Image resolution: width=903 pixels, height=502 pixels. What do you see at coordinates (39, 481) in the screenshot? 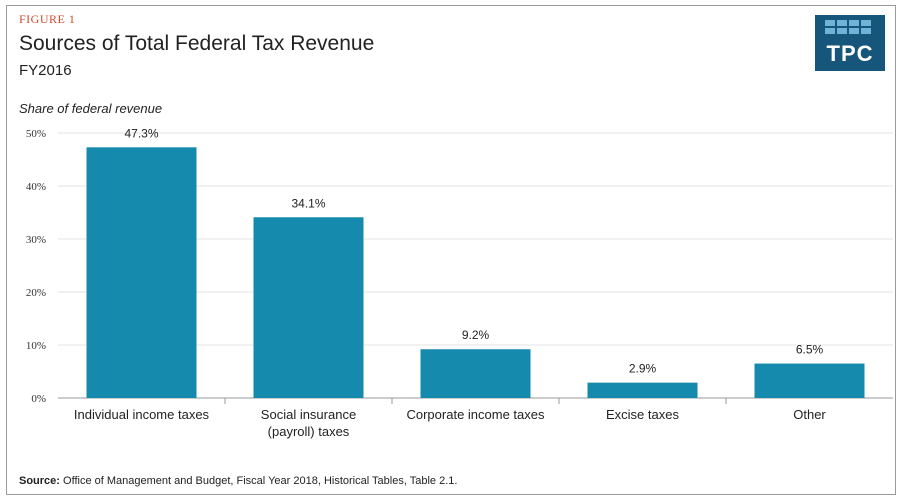
I see `source-label: Source:` at bounding box center [39, 481].